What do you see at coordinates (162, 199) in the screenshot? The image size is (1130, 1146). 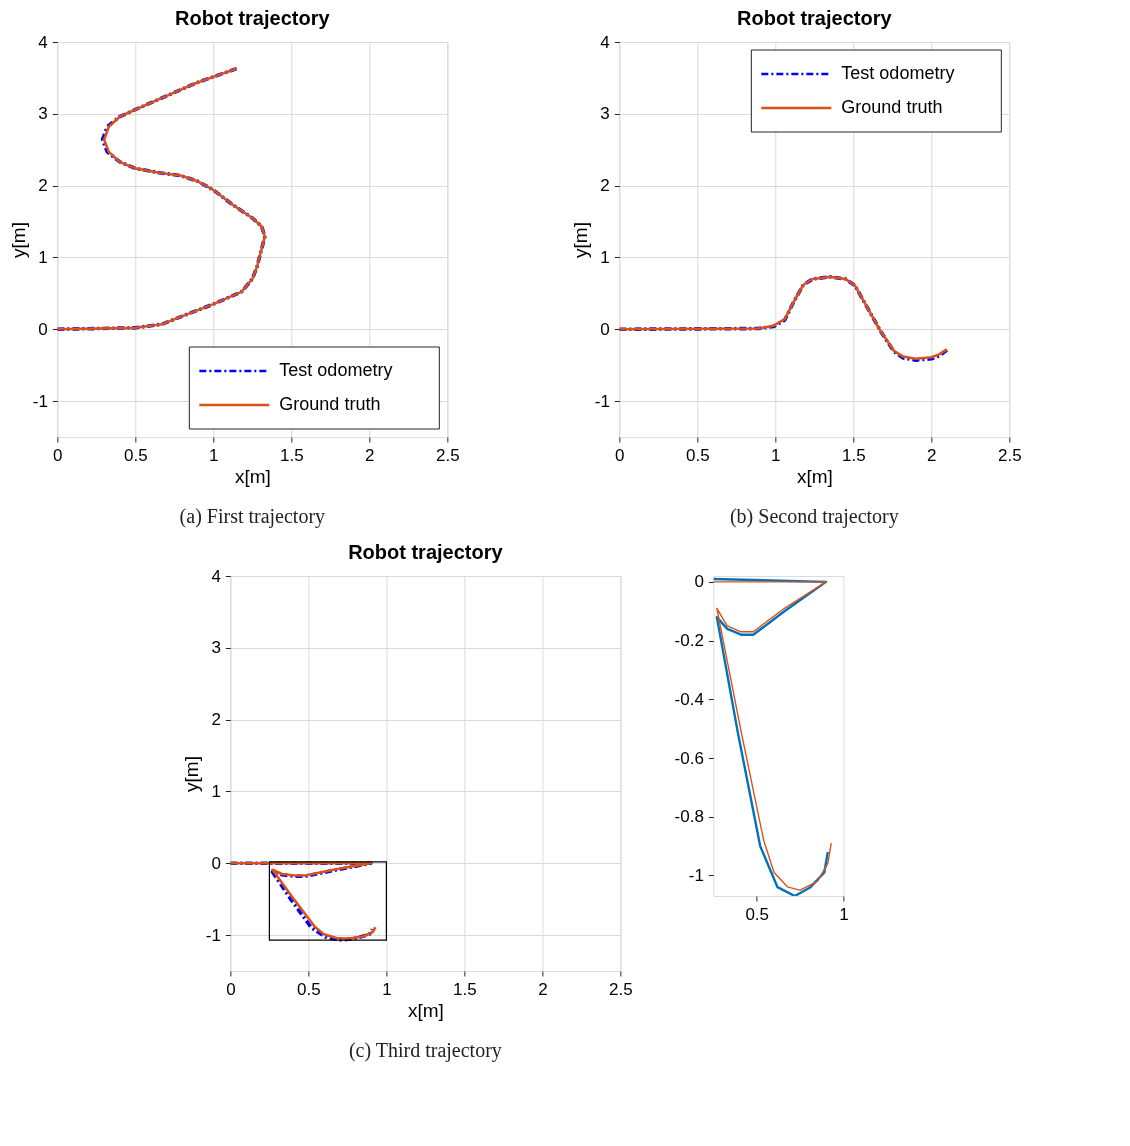 I see `line-series` at bounding box center [162, 199].